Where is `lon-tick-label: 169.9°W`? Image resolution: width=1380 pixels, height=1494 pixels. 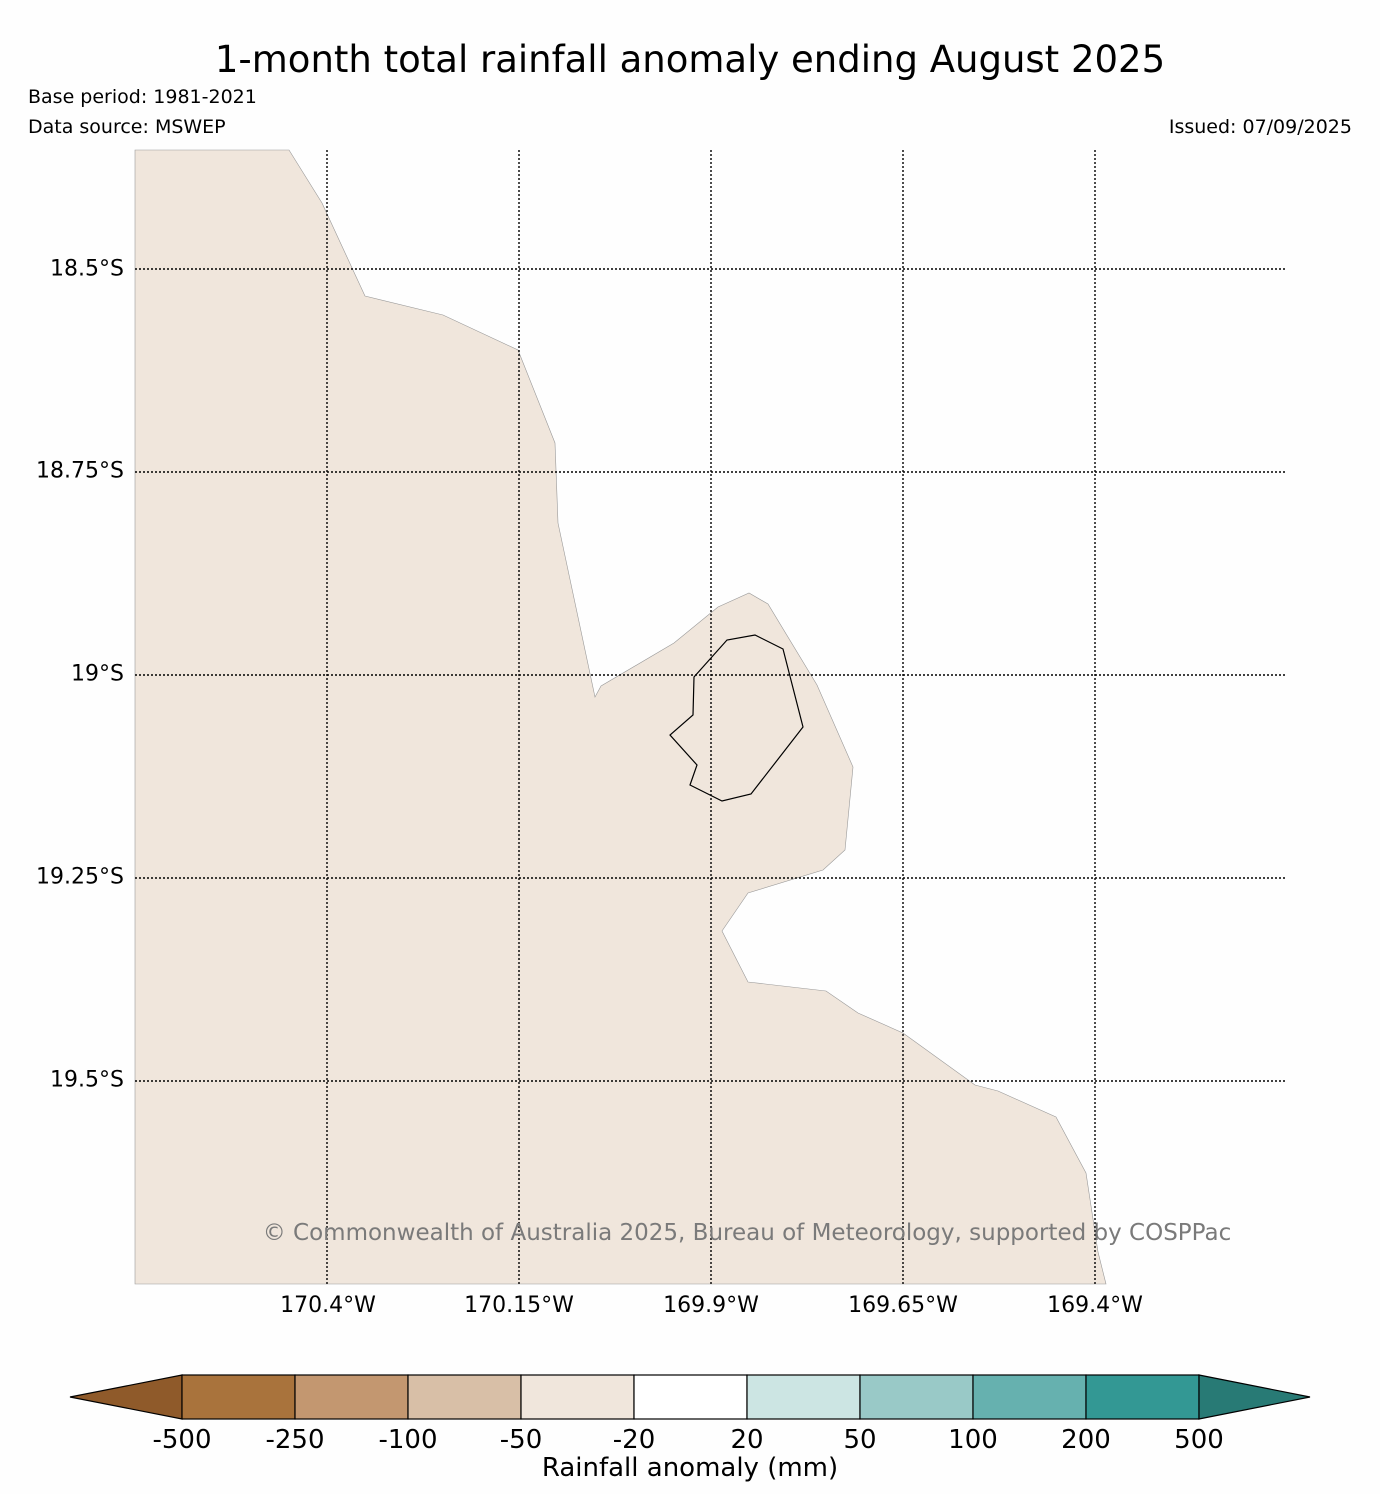 lon-tick-label: 169.9°W is located at coordinates (711, 1305).